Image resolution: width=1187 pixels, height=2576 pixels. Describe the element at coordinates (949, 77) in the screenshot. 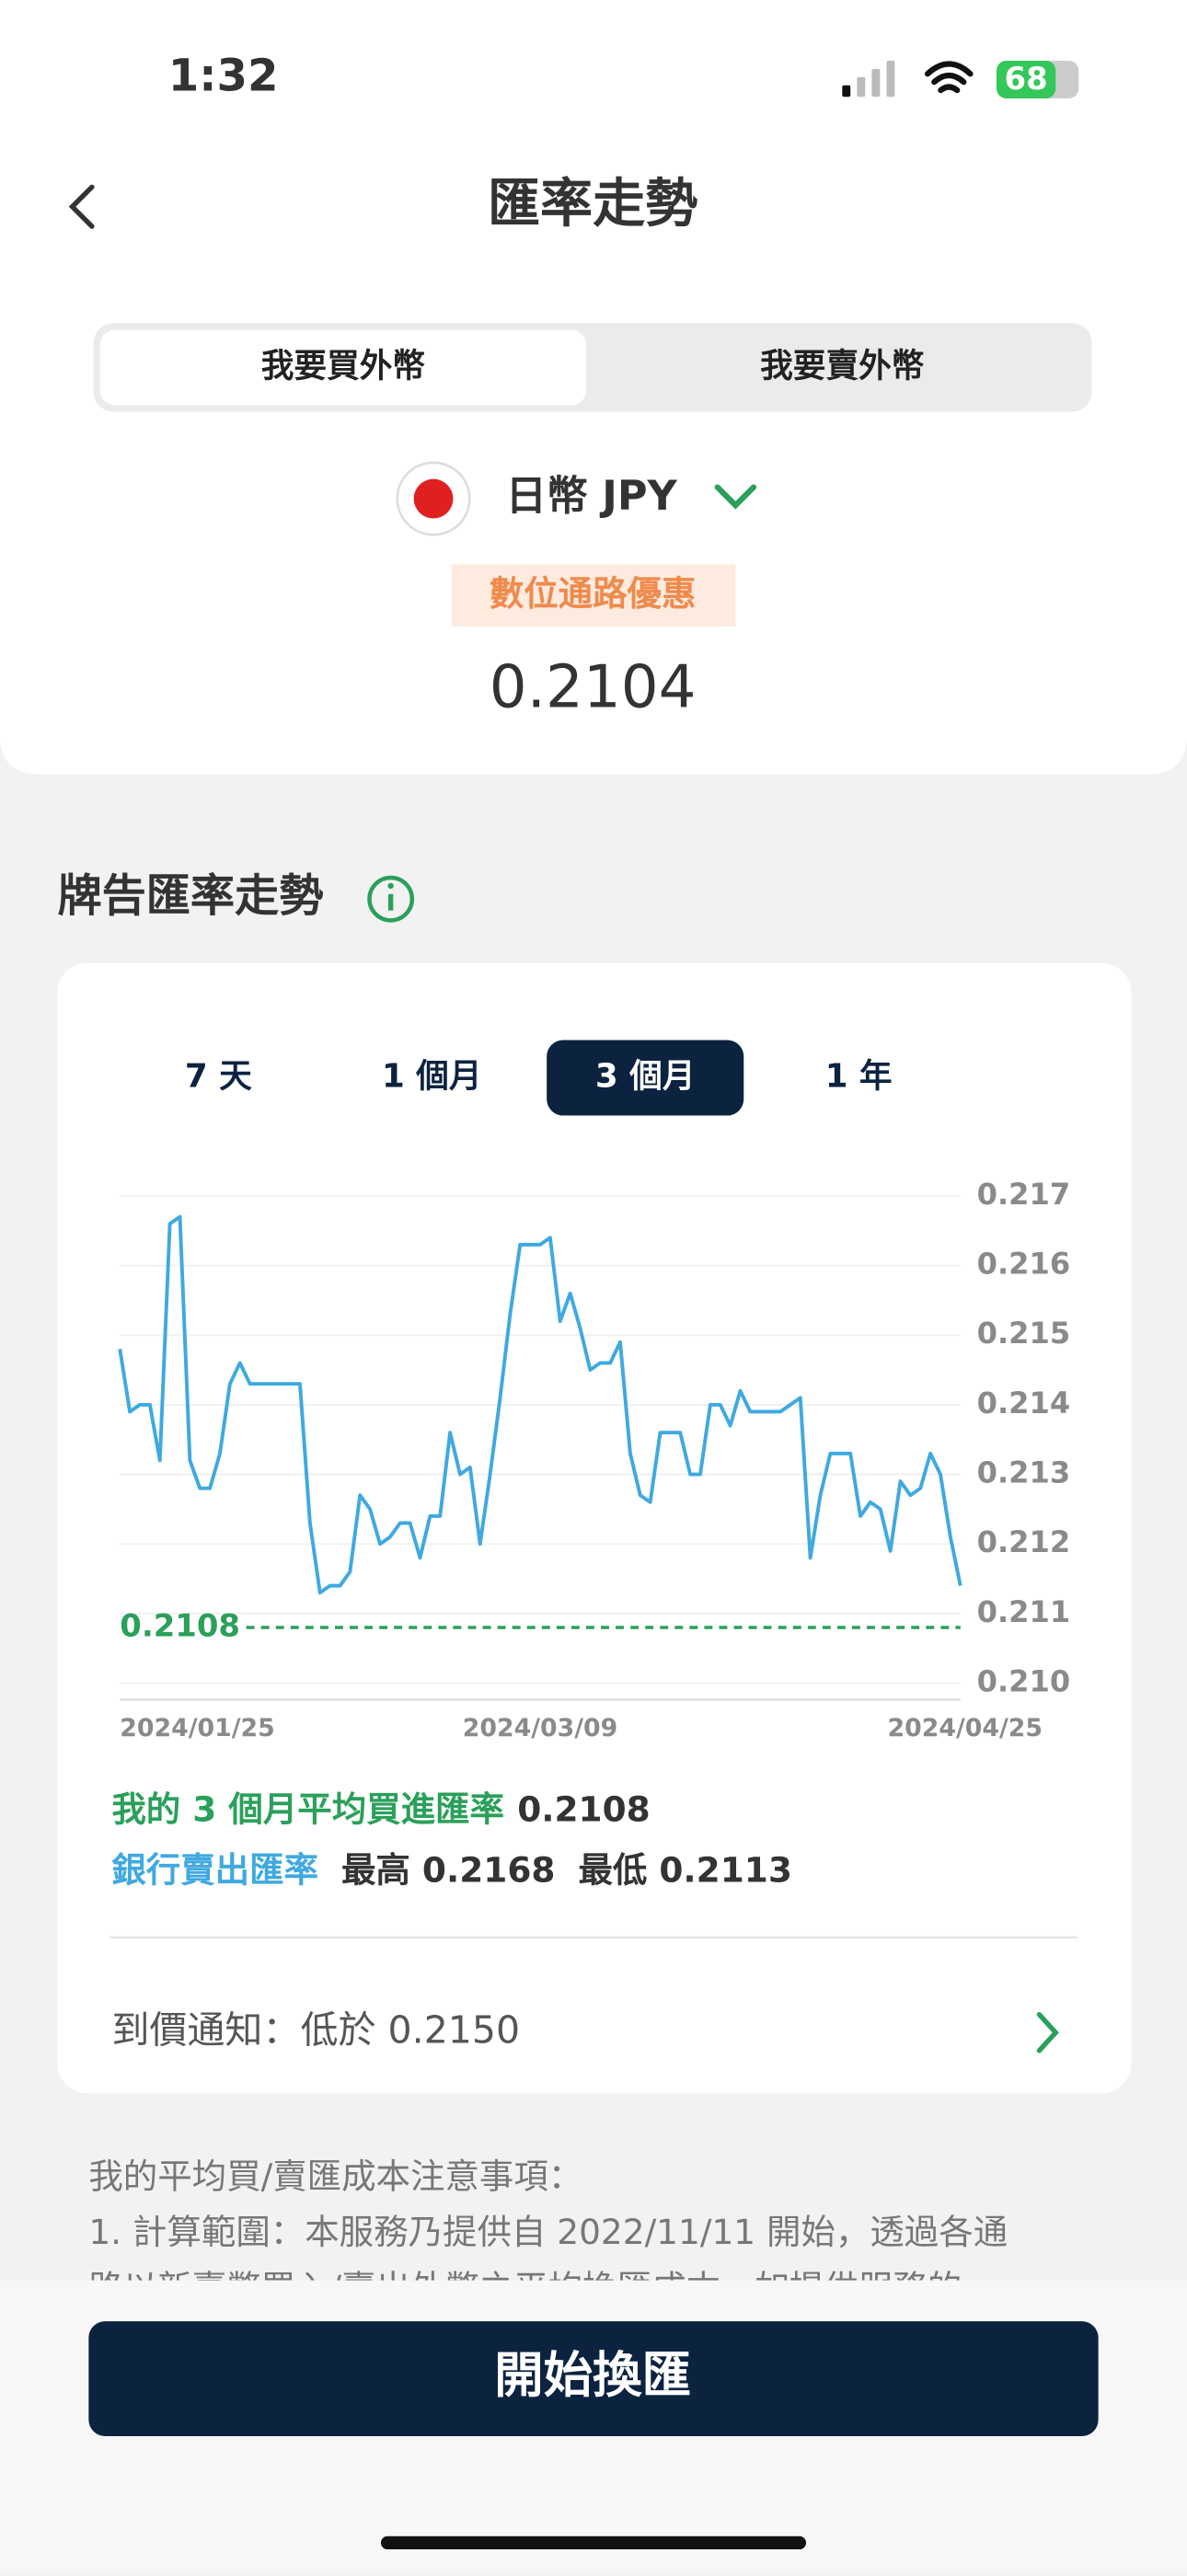

I see `wifi-icon` at that location.